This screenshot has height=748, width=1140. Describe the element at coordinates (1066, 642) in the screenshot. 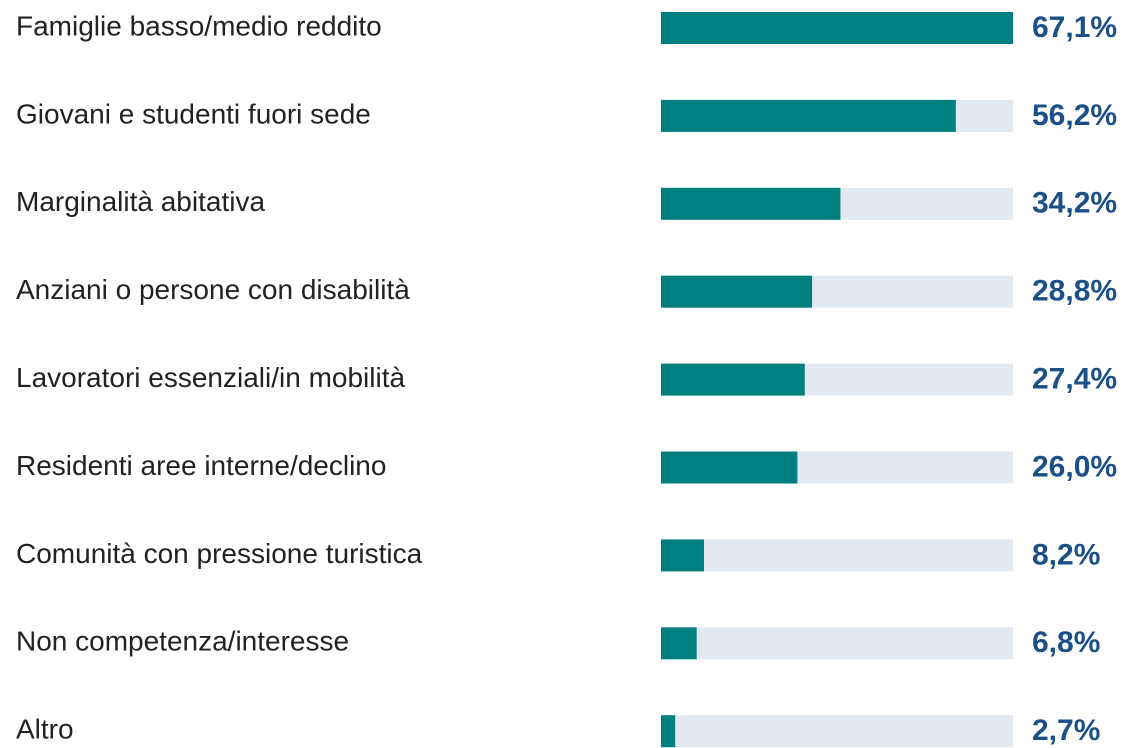

I see `value-label: 6,8%` at that location.